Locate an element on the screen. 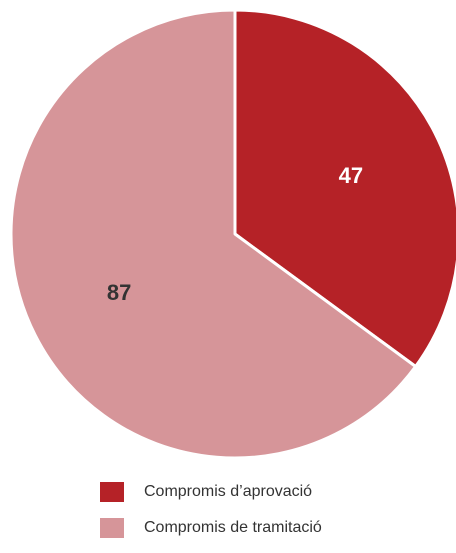  legend-swatch-aprovacio is located at coordinates (112, 492).